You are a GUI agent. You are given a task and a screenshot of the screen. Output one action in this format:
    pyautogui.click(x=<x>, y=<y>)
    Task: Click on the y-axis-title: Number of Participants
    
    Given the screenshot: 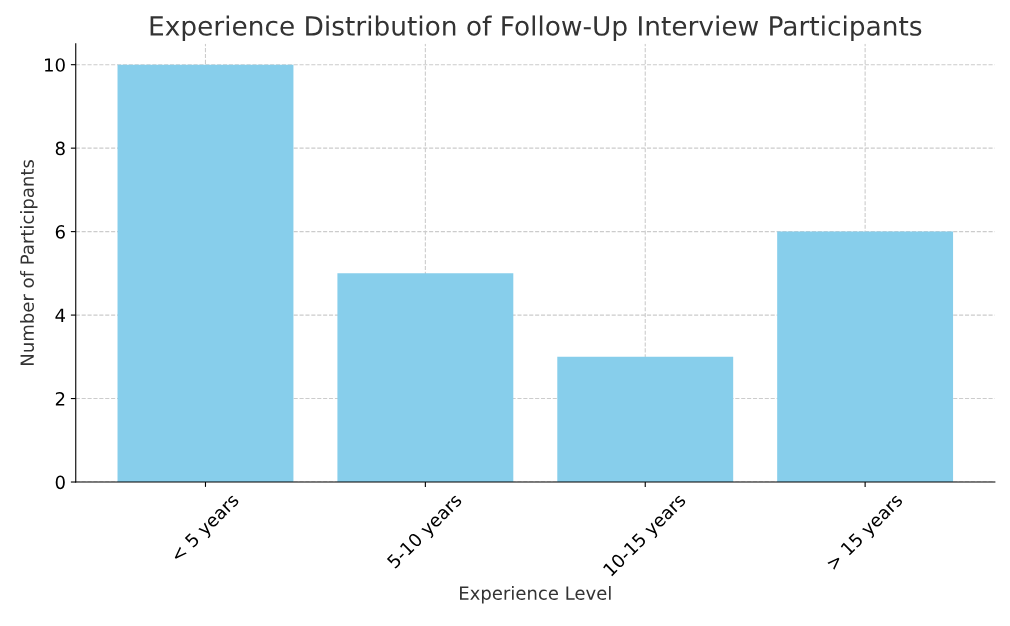 What is the action you would take?
    pyautogui.click(x=29, y=262)
    